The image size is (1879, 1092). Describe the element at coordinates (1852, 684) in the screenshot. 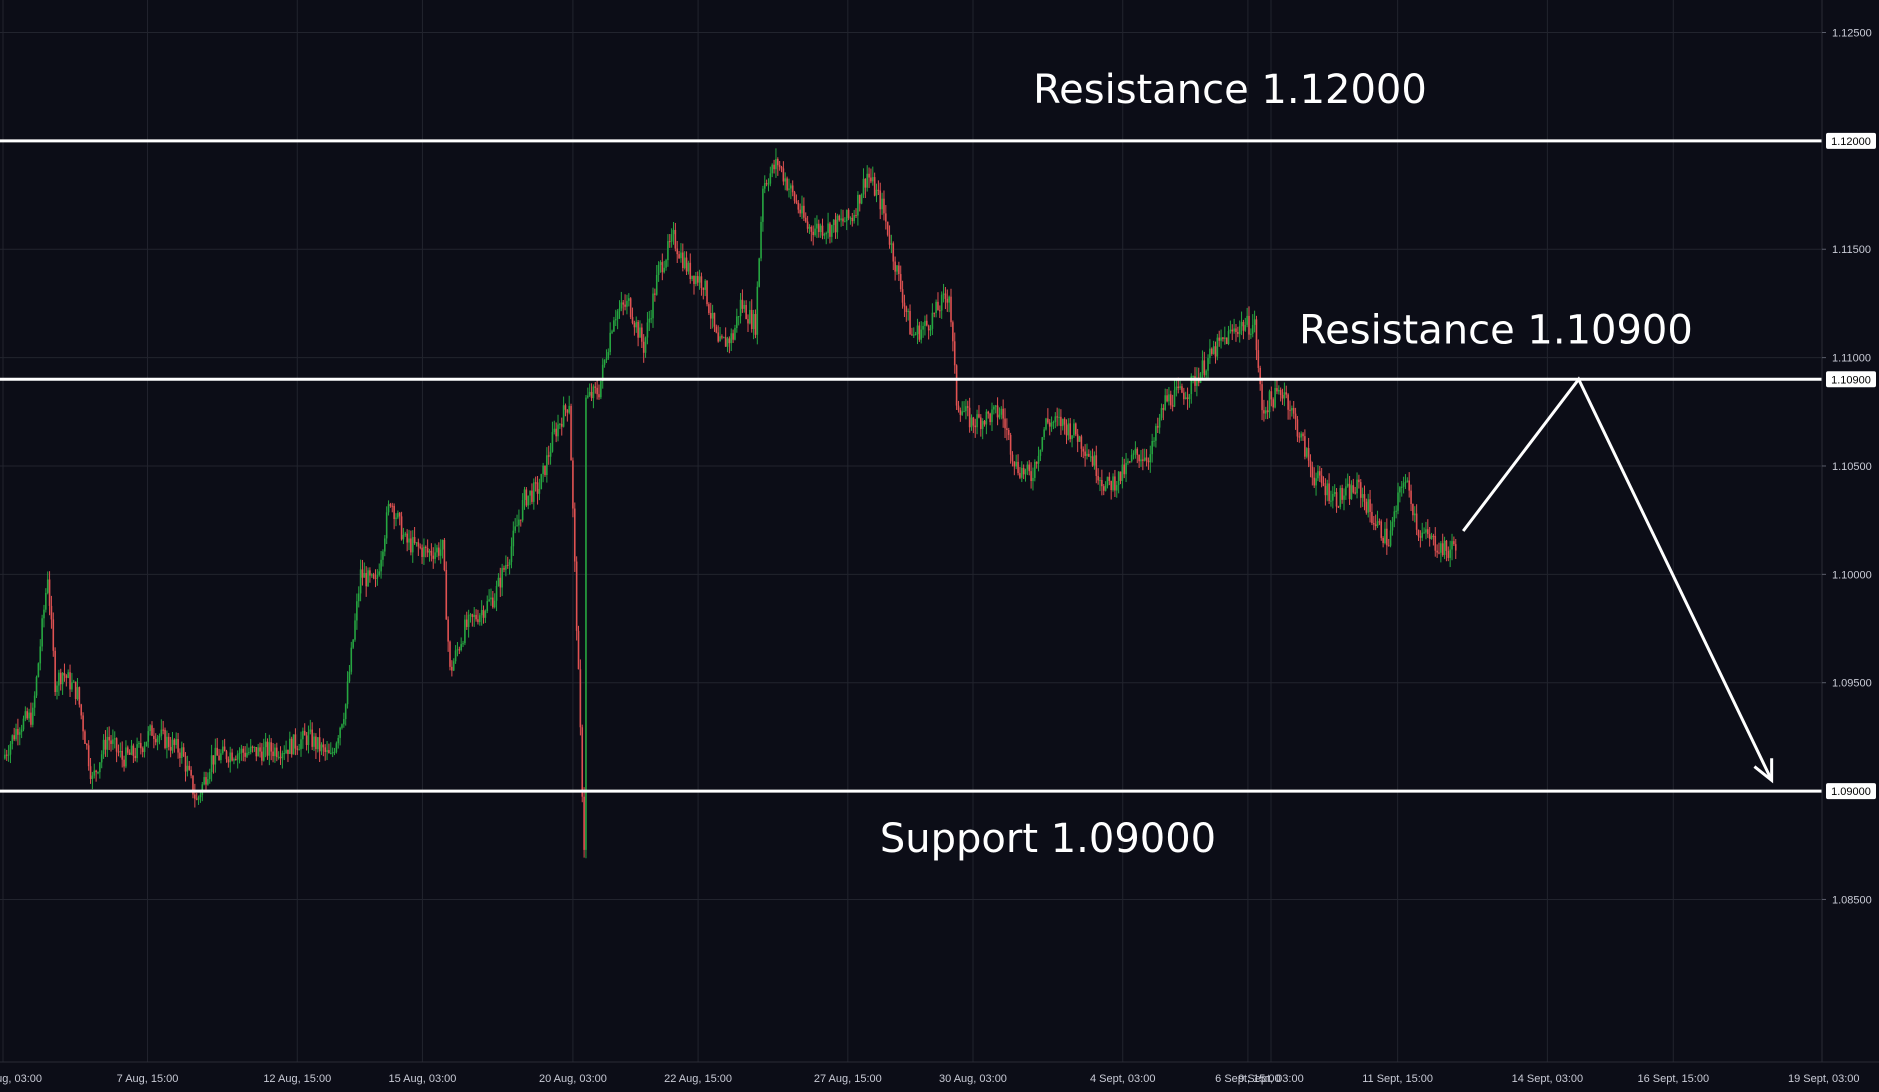

I see `y-tick-label: 1.09500` at that location.